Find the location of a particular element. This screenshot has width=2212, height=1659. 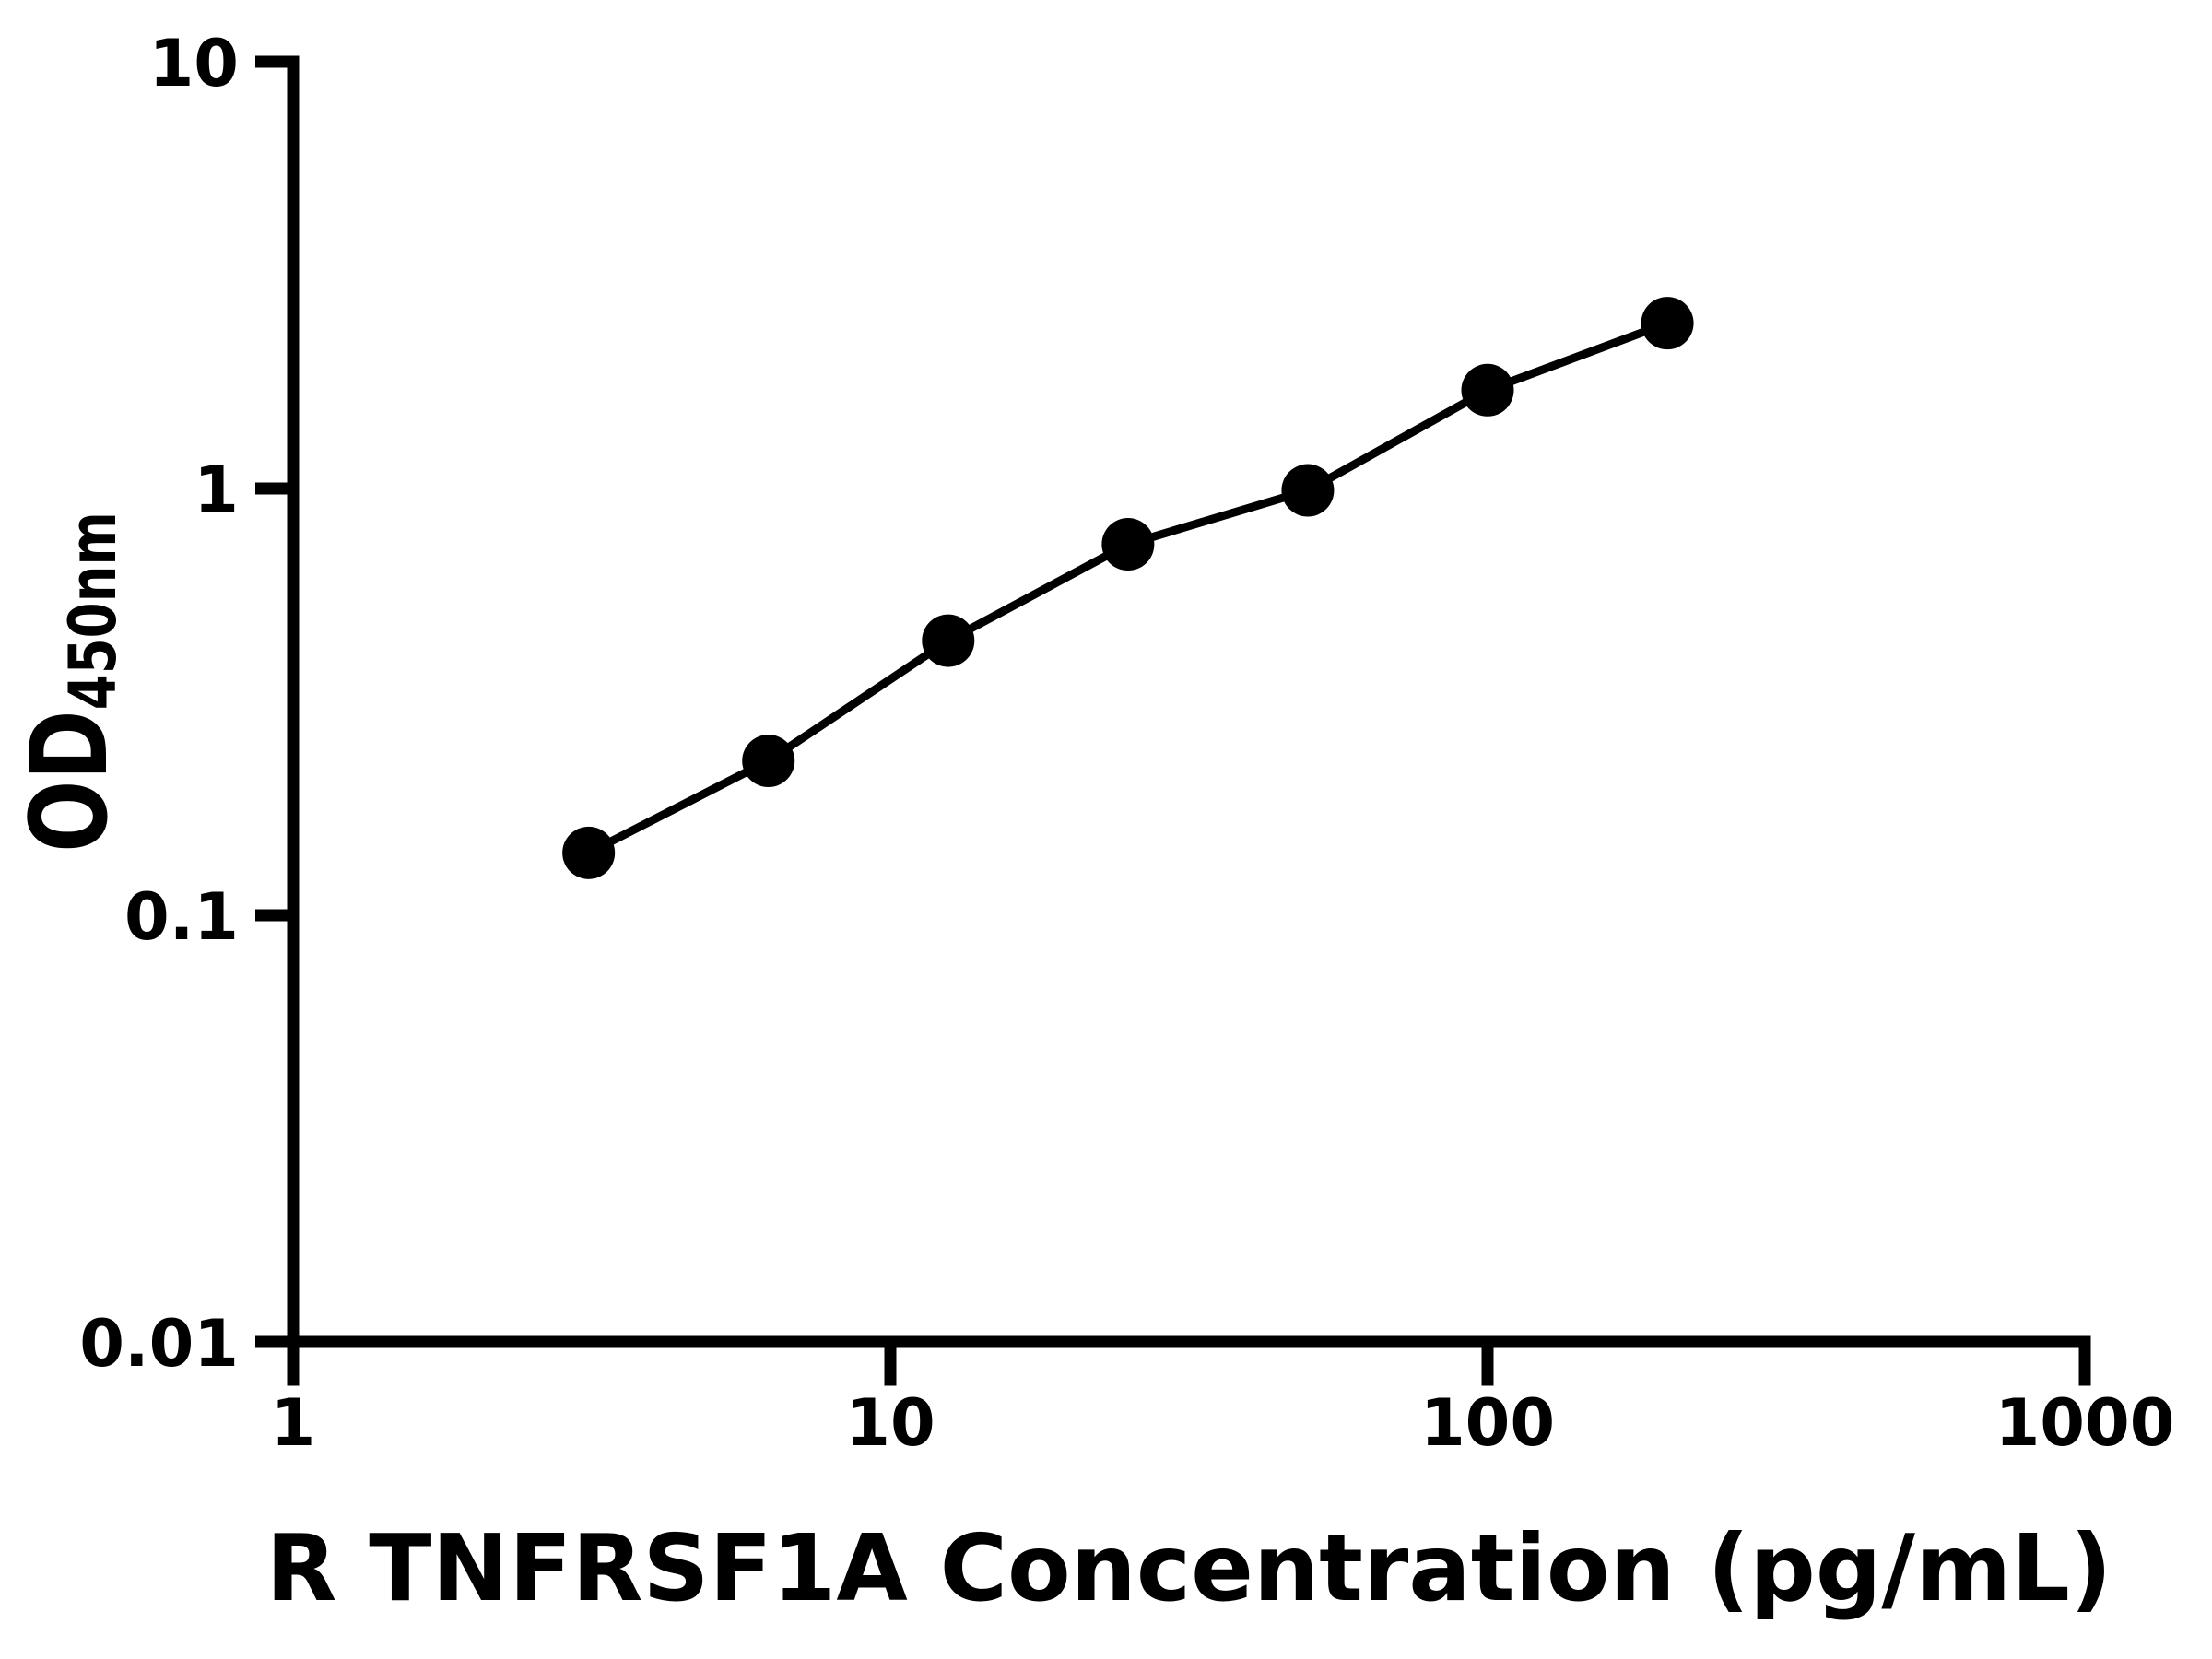

y-tick-label: 0.01 is located at coordinates (159, 1344).